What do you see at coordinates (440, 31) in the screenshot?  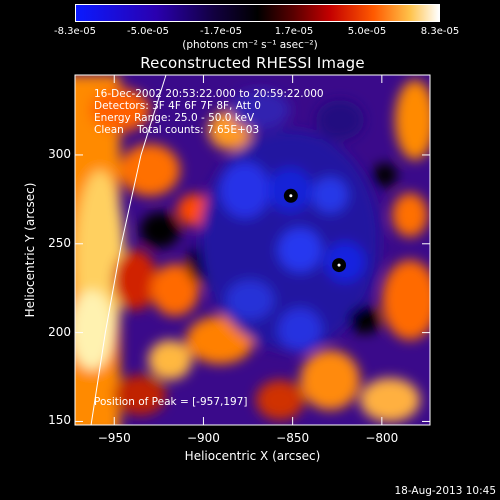 I see `colorbar-tick-label: 8.3e-05` at bounding box center [440, 31].